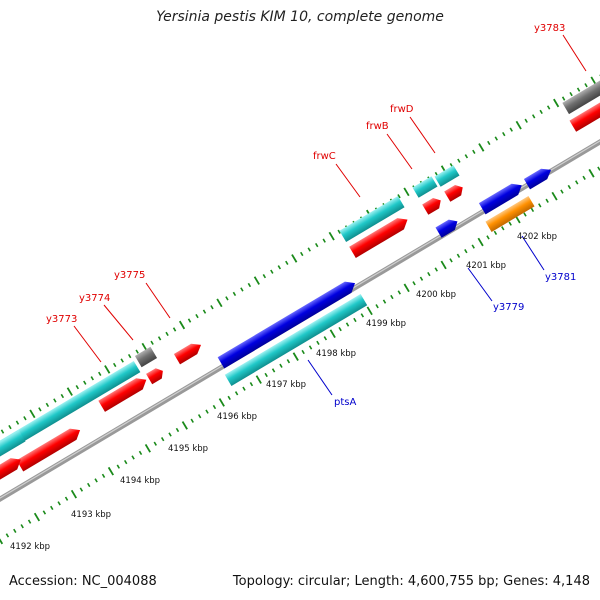 The height and width of the screenshot is (600, 600). Describe the element at coordinates (324, 156) in the screenshot. I see `gene-label-frwC: frwC` at that location.